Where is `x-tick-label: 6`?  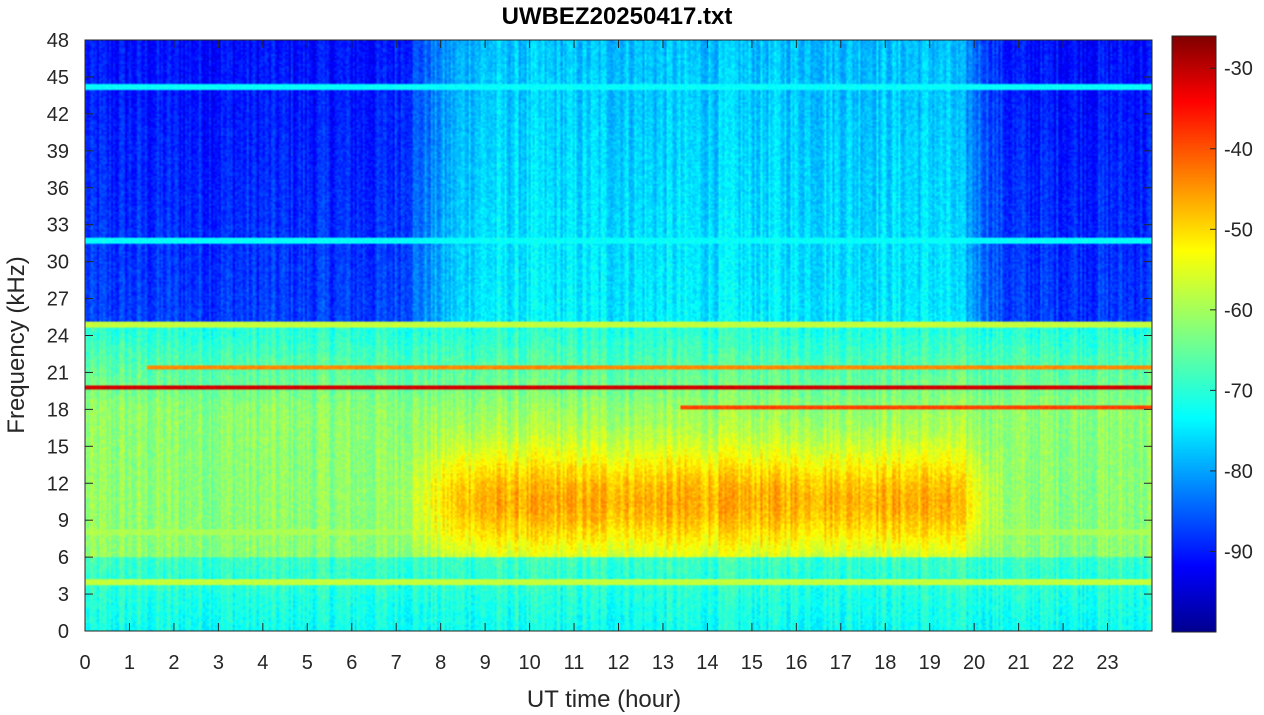 x-tick-label: 6 is located at coordinates (351, 663).